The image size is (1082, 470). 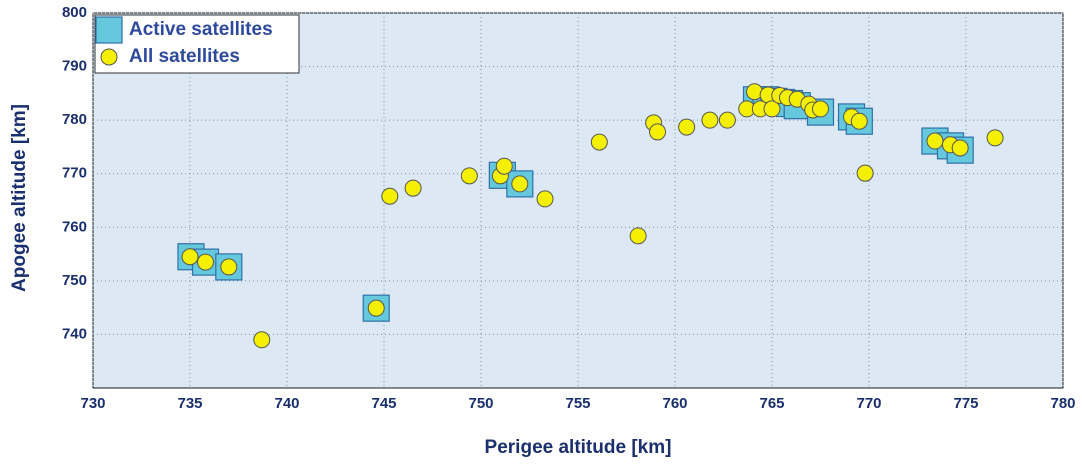 I want to click on x-tick-label: 735, so click(x=189, y=403).